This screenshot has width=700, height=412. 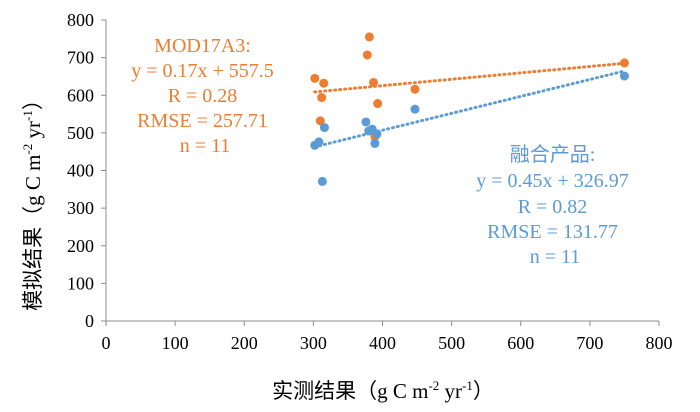 I want to click on x-tick-label: 0, so click(x=106, y=343).